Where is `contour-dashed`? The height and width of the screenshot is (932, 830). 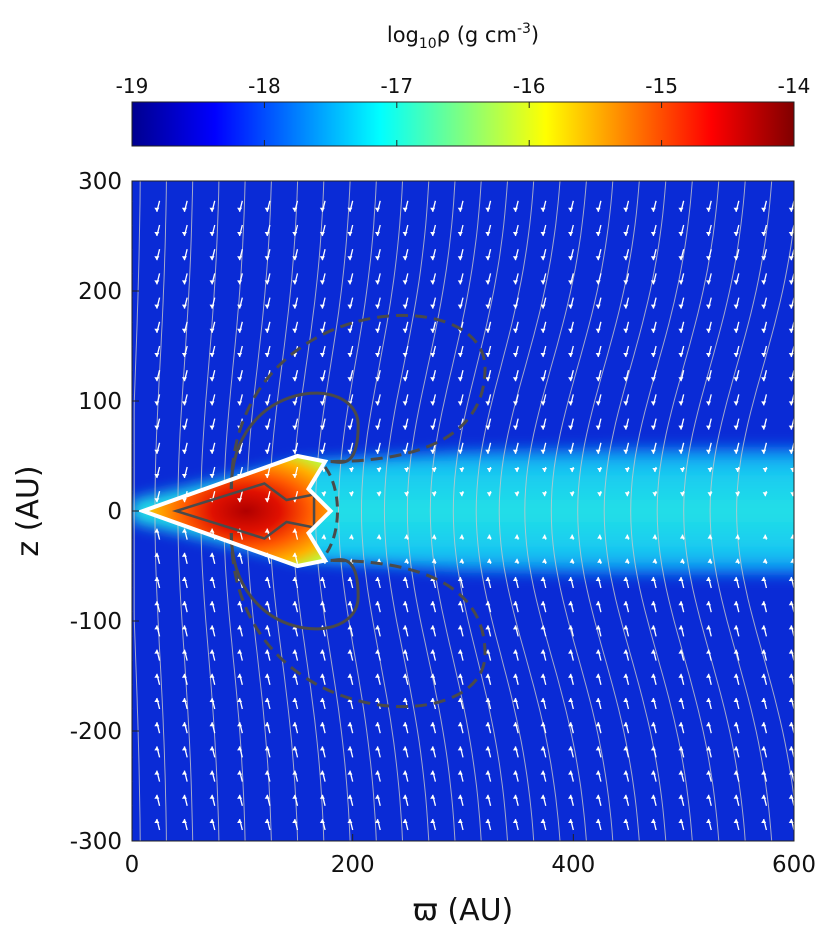 contour-dashed is located at coordinates (358, 620).